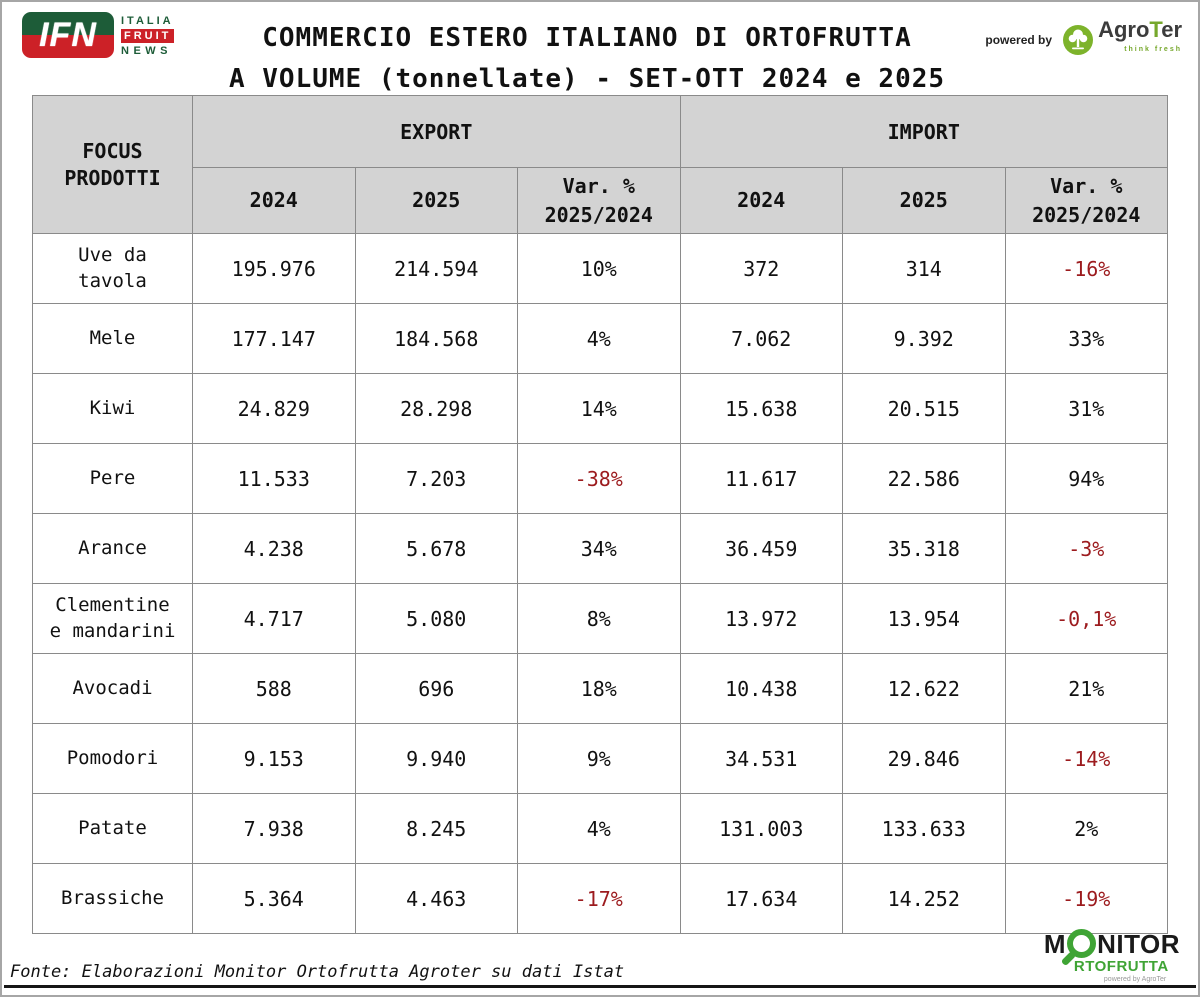 This screenshot has height=997, width=1200. What do you see at coordinates (1155, 29) in the screenshot?
I see `agroter-name-accent: T` at bounding box center [1155, 29].